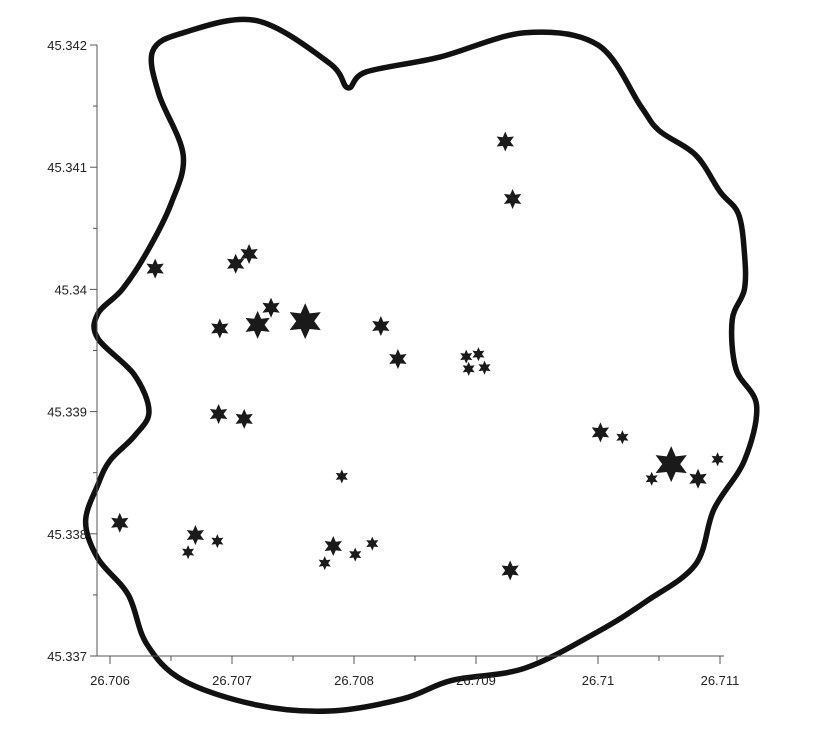 The image size is (837, 749). I want to click on y-tick-label: 45.34, so click(70, 289).